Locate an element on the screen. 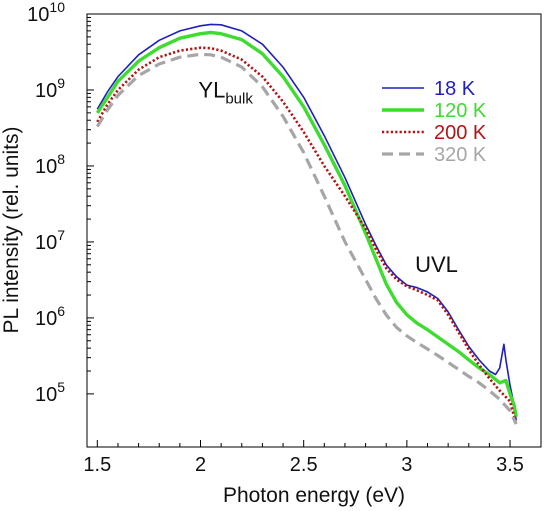 Image resolution: width=550 pixels, height=511 pixels. y-tick-label: 10⁶ is located at coordinates (50, 316).